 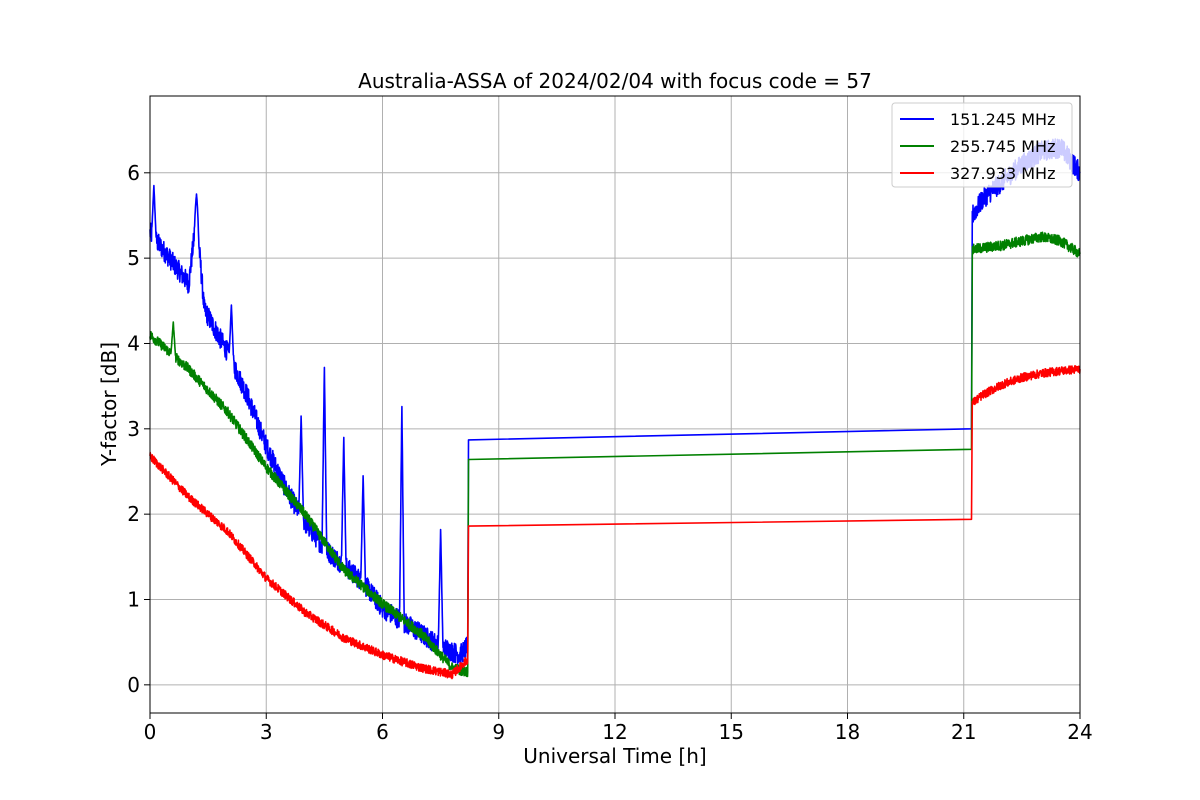 What do you see at coordinates (1002, 119) in the screenshot?
I see `legend-entry: 151.245 MHz` at bounding box center [1002, 119].